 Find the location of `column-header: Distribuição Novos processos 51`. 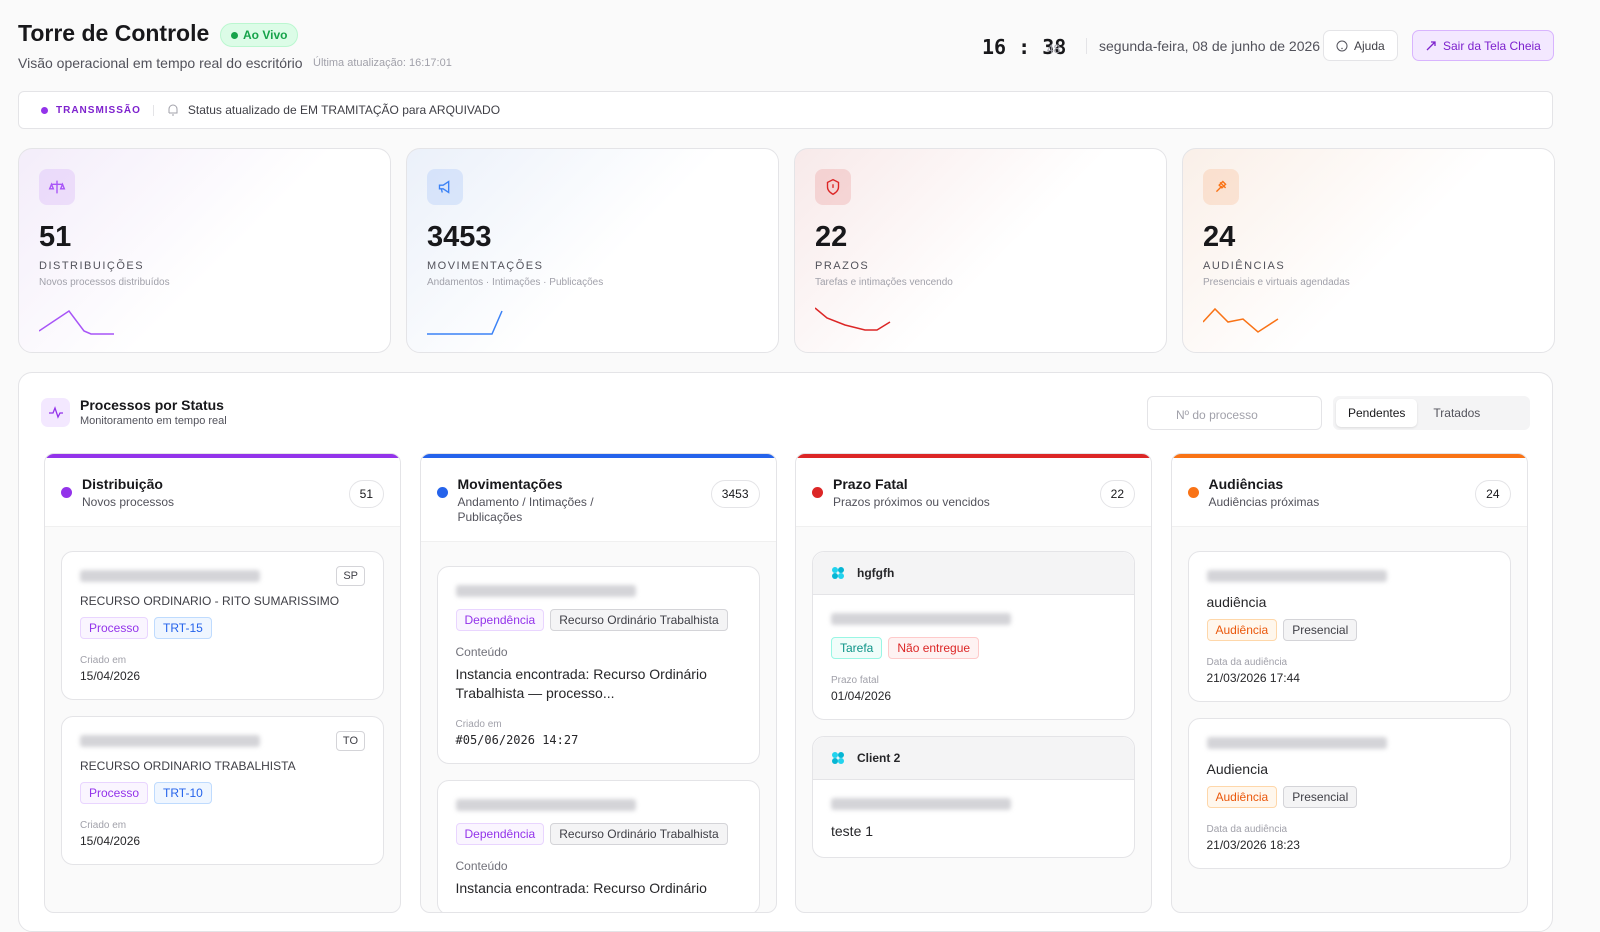

column-header: Distribuição Novos processos 51 is located at coordinates (222, 492).